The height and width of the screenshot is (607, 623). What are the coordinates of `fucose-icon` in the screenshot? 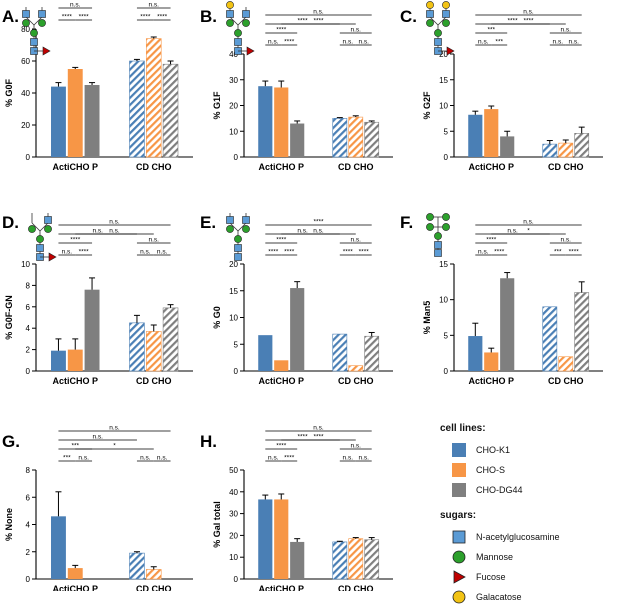 It's located at (450, 51).